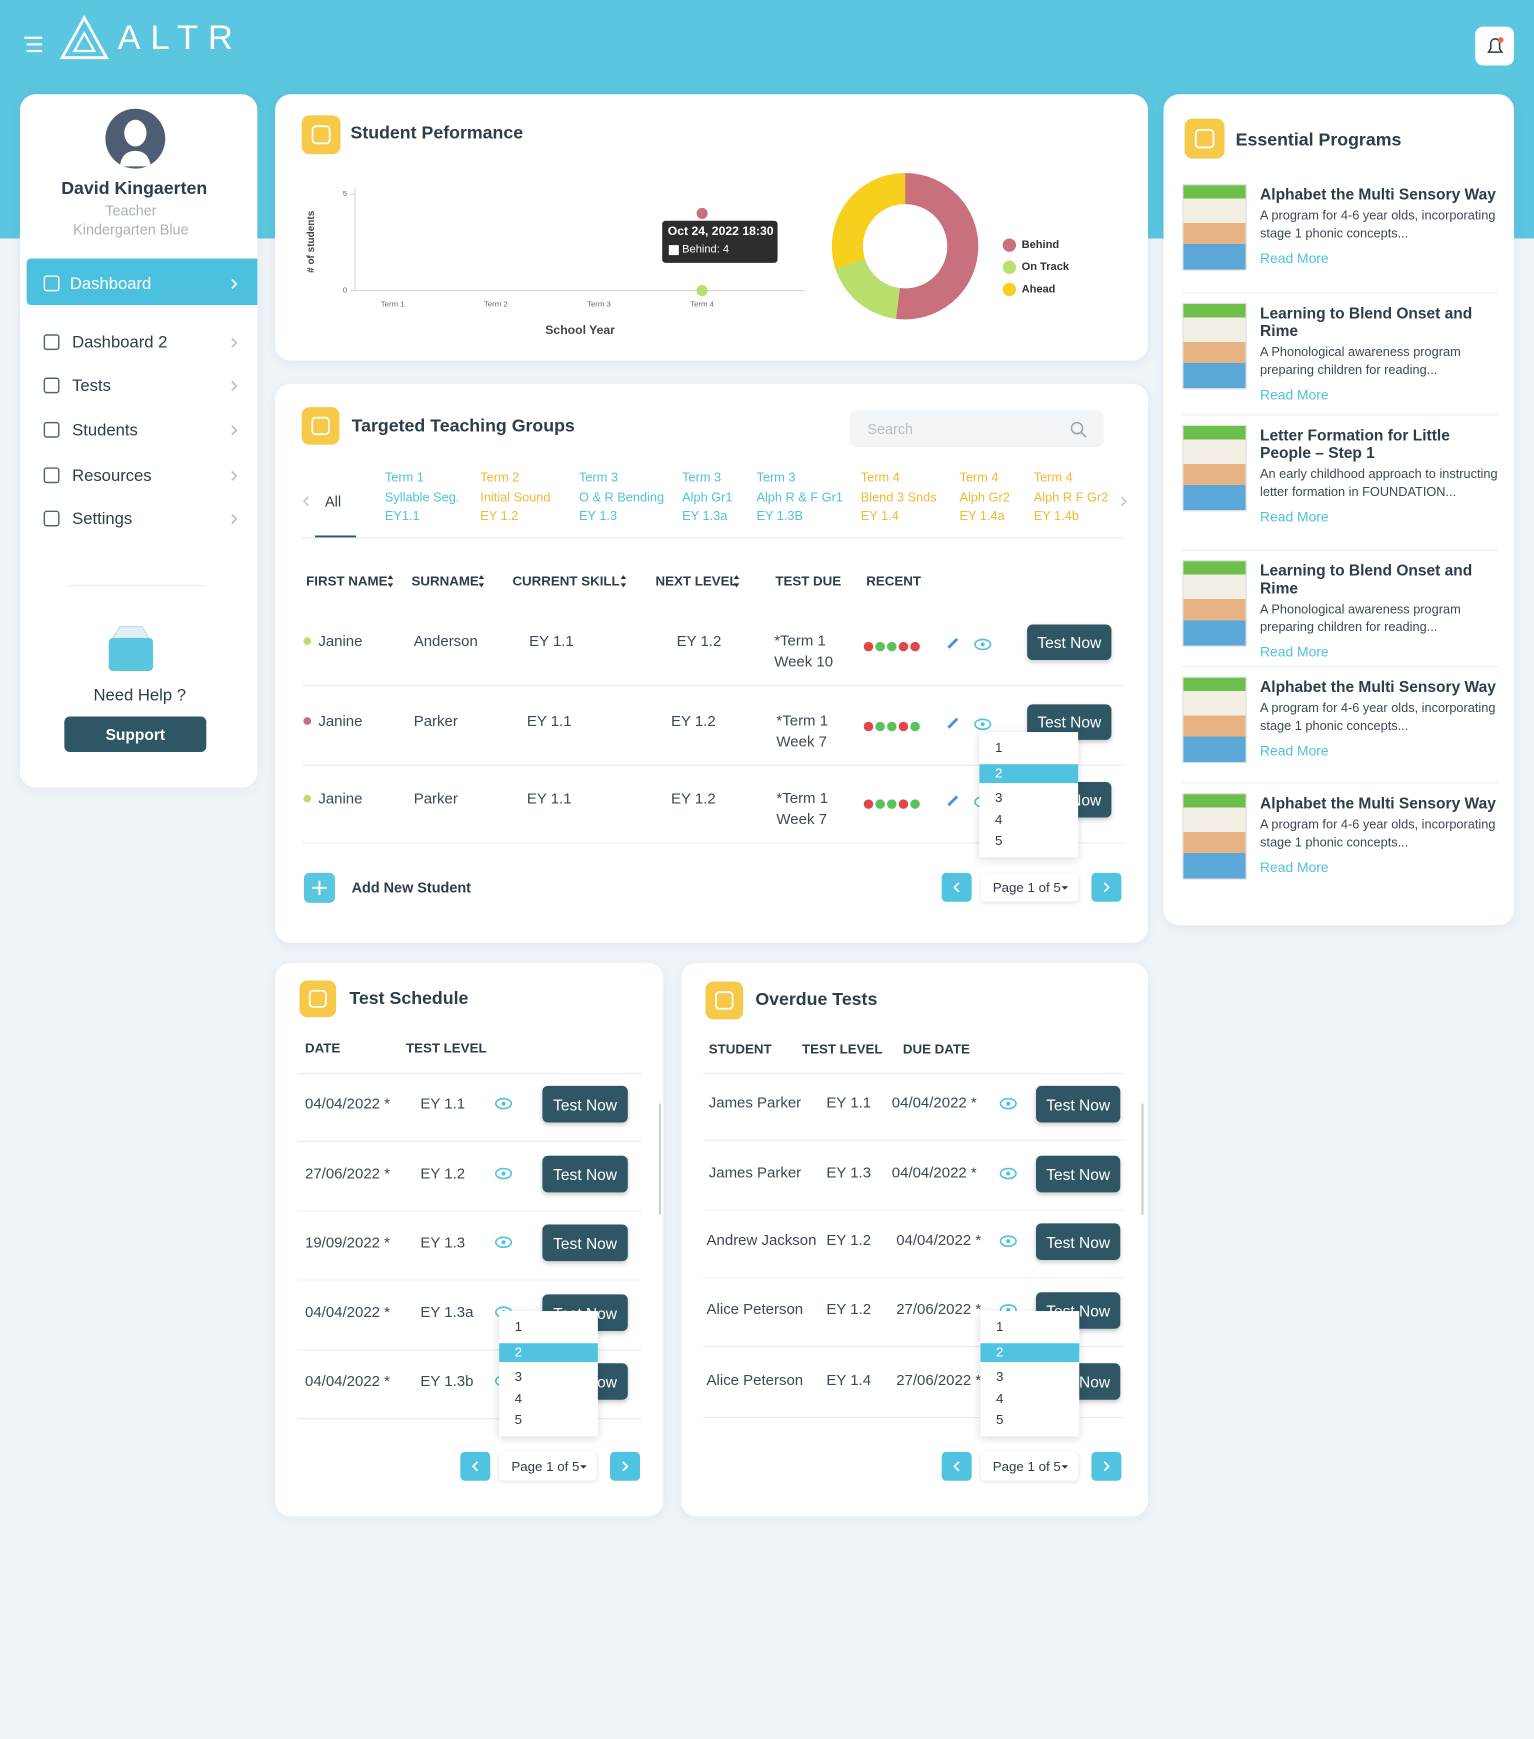 The height and width of the screenshot is (1739, 1534). I want to click on tab-label: Alph R & F Gr1, so click(799, 497).